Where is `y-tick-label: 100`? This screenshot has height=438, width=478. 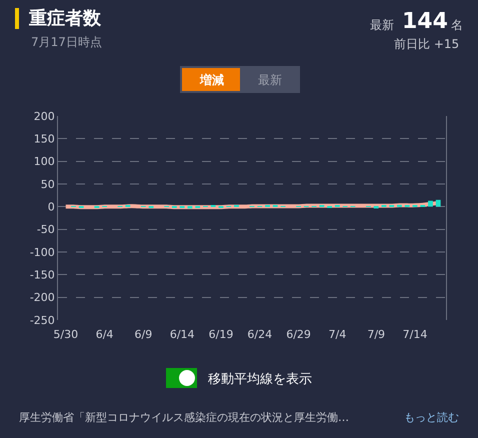
y-tick-label: 100 is located at coordinates (44, 161).